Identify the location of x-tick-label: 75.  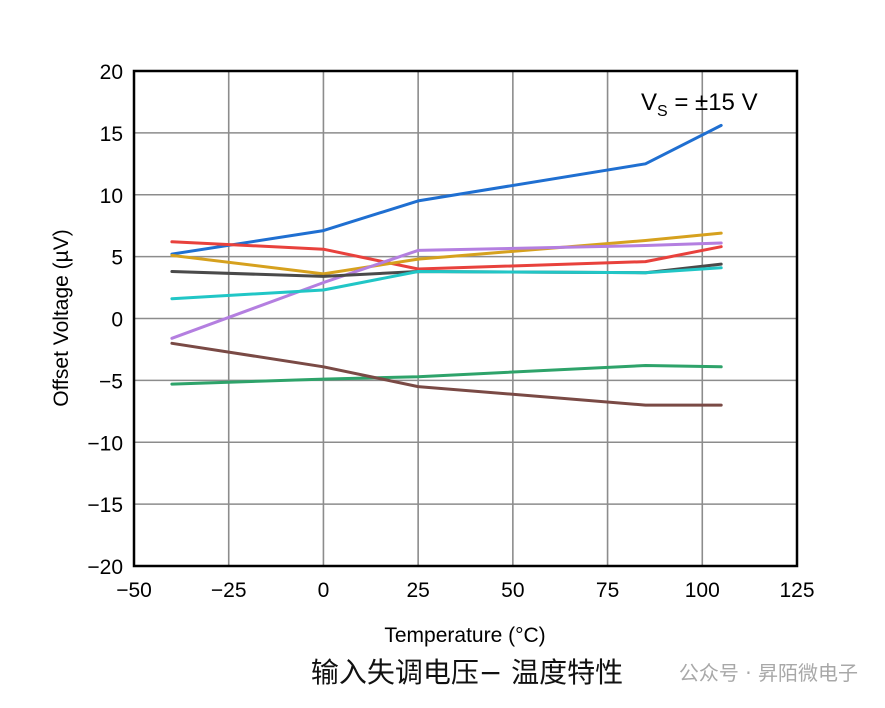
(607, 590).